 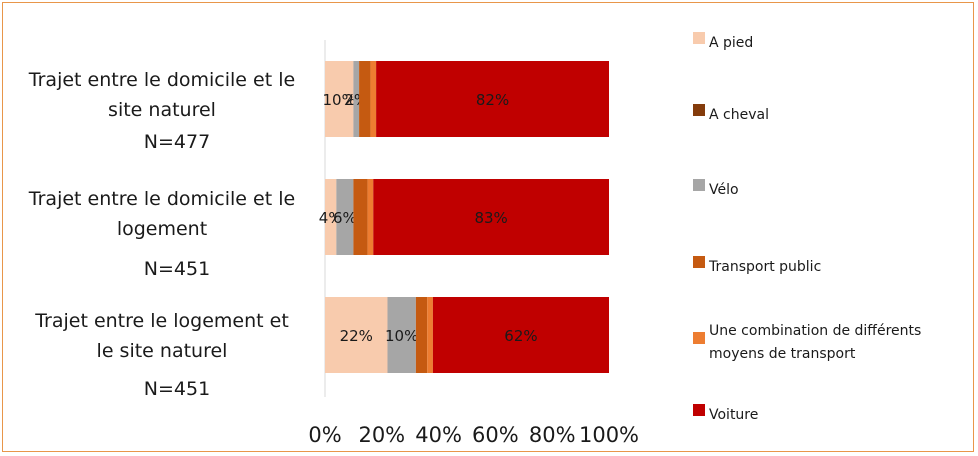 What do you see at coordinates (815, 331) in the screenshot?
I see `legend-label: Une combination de différents` at bounding box center [815, 331].